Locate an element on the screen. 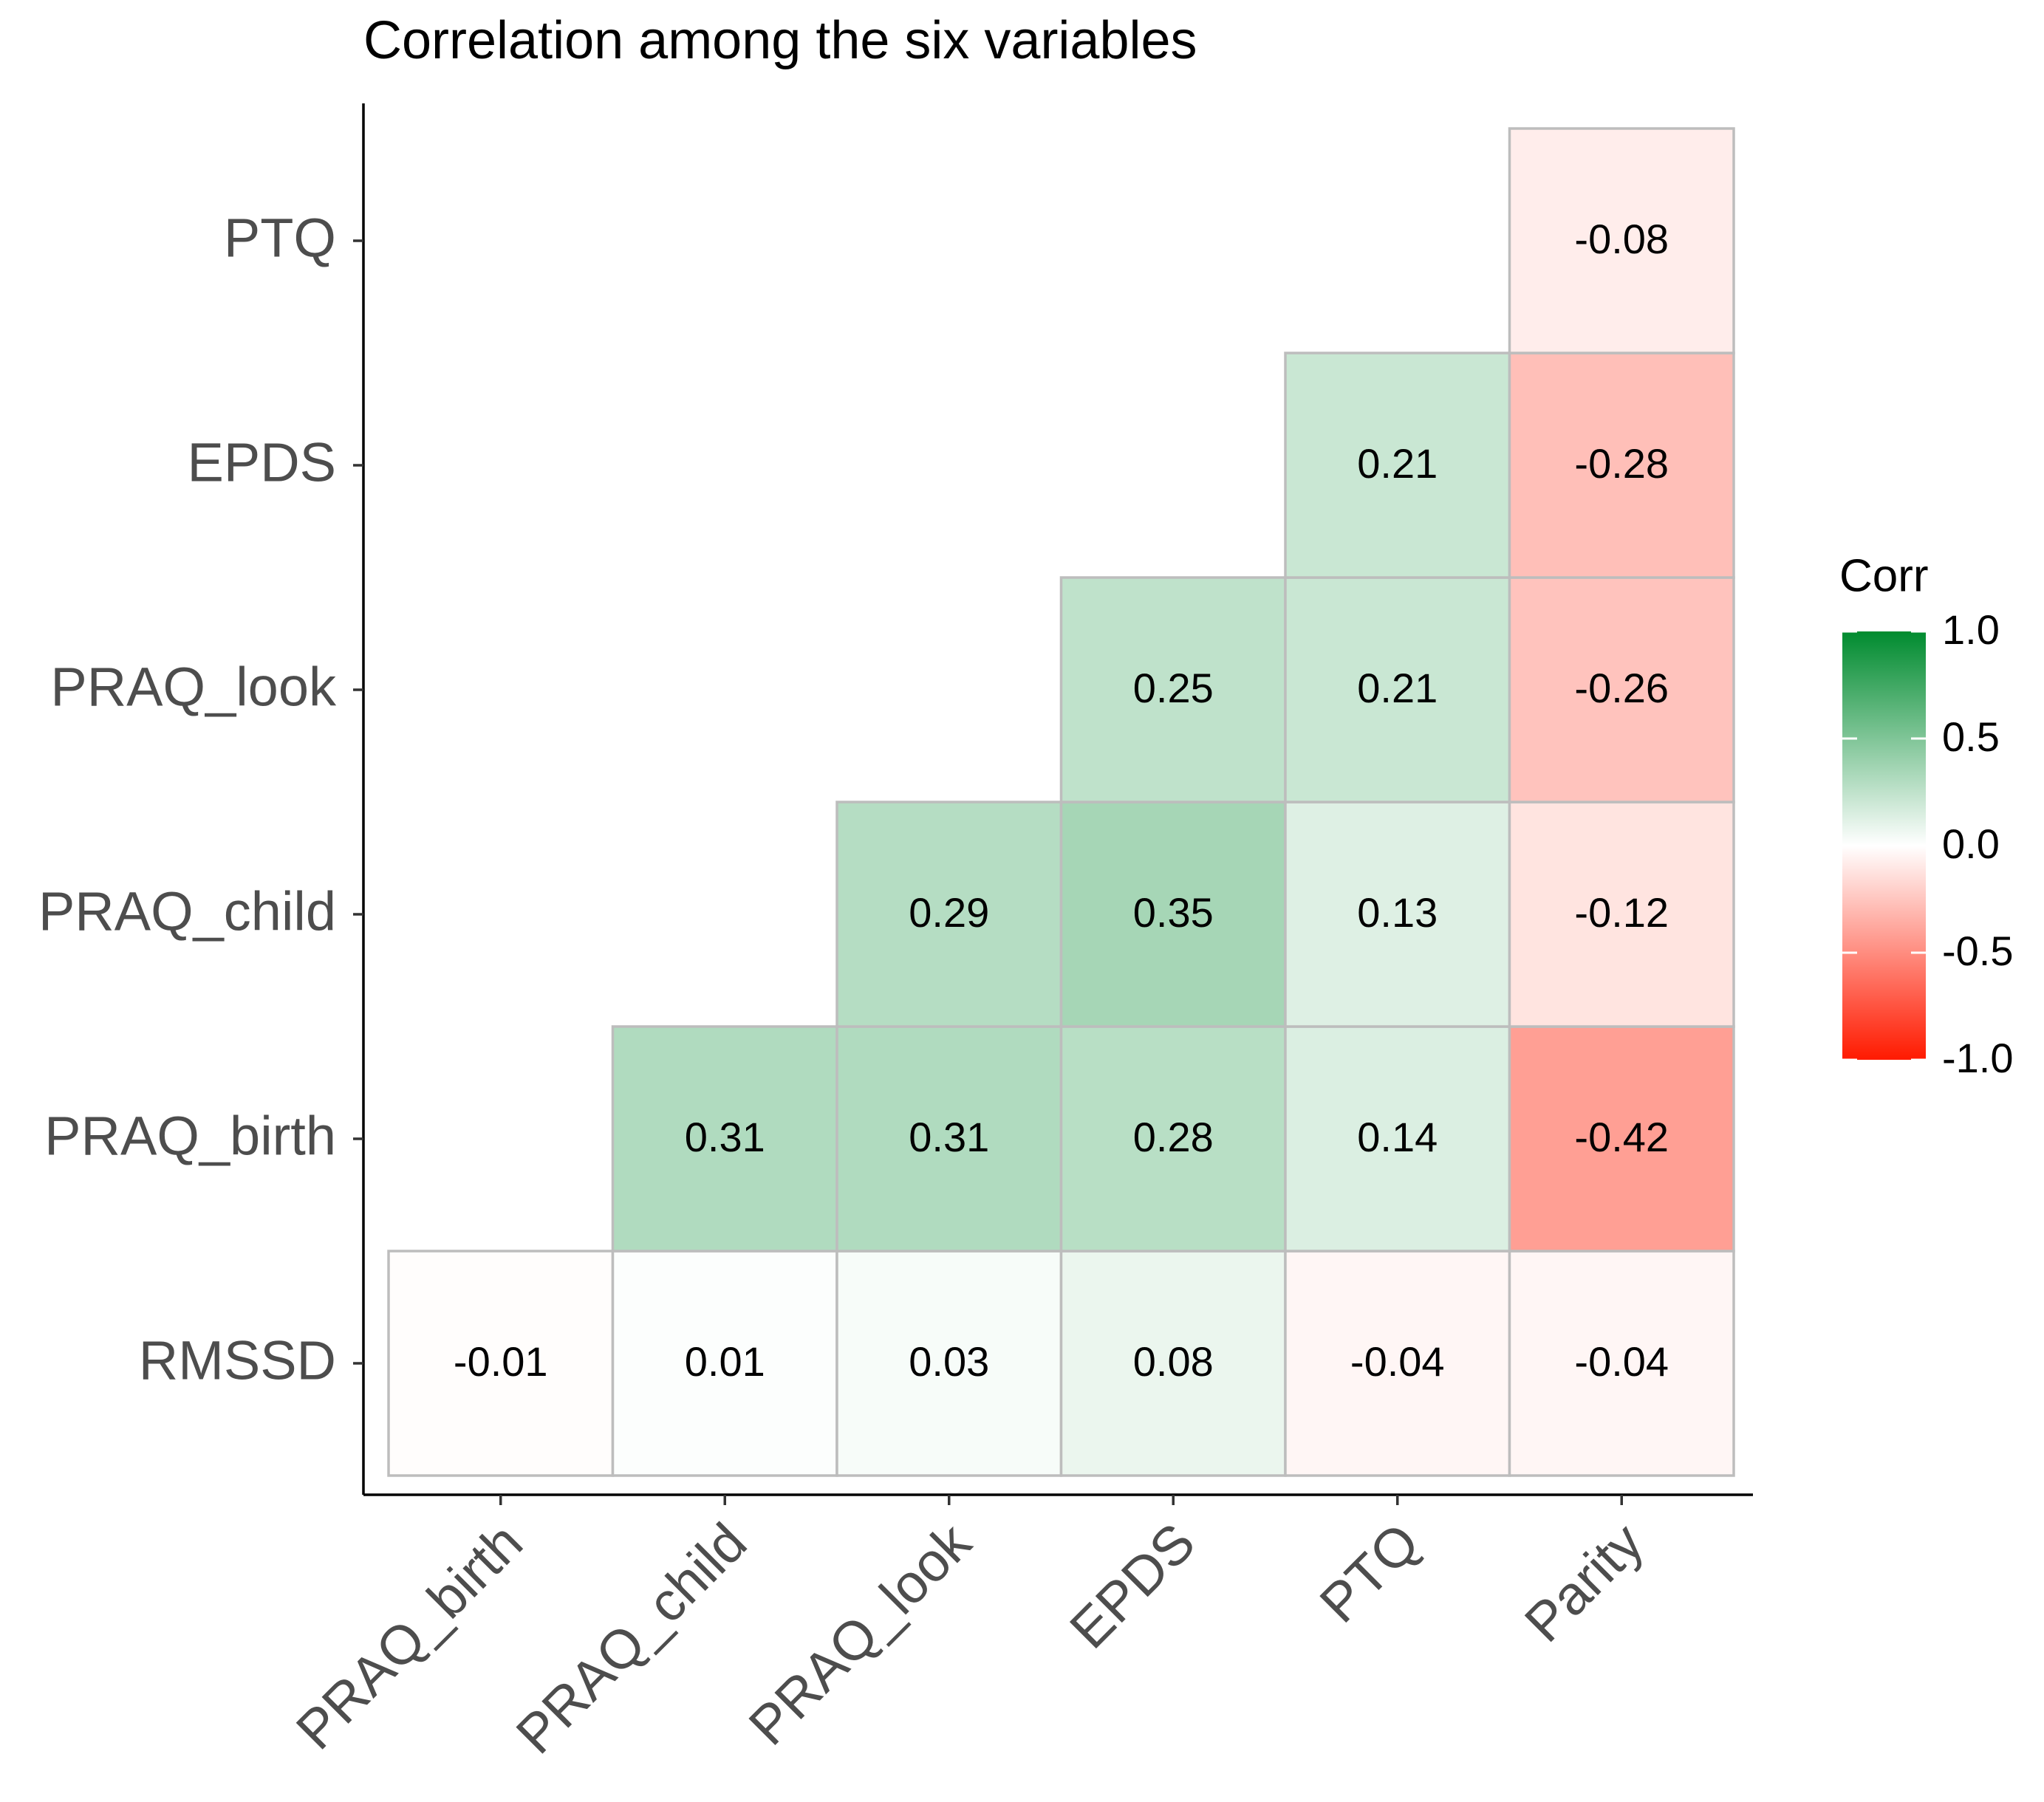 The image size is (2044, 1802). cell-label: 0.28 is located at coordinates (1173, 1137).